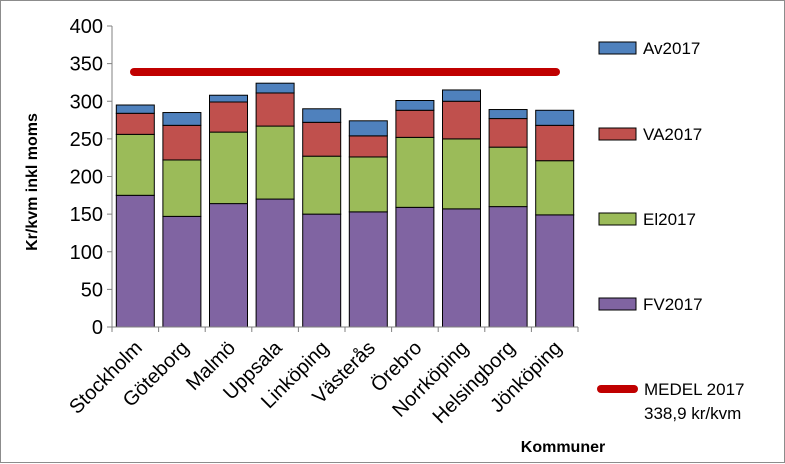 This screenshot has height=464, width=785. I want to click on y-tick-label-100: 100, so click(86, 253).